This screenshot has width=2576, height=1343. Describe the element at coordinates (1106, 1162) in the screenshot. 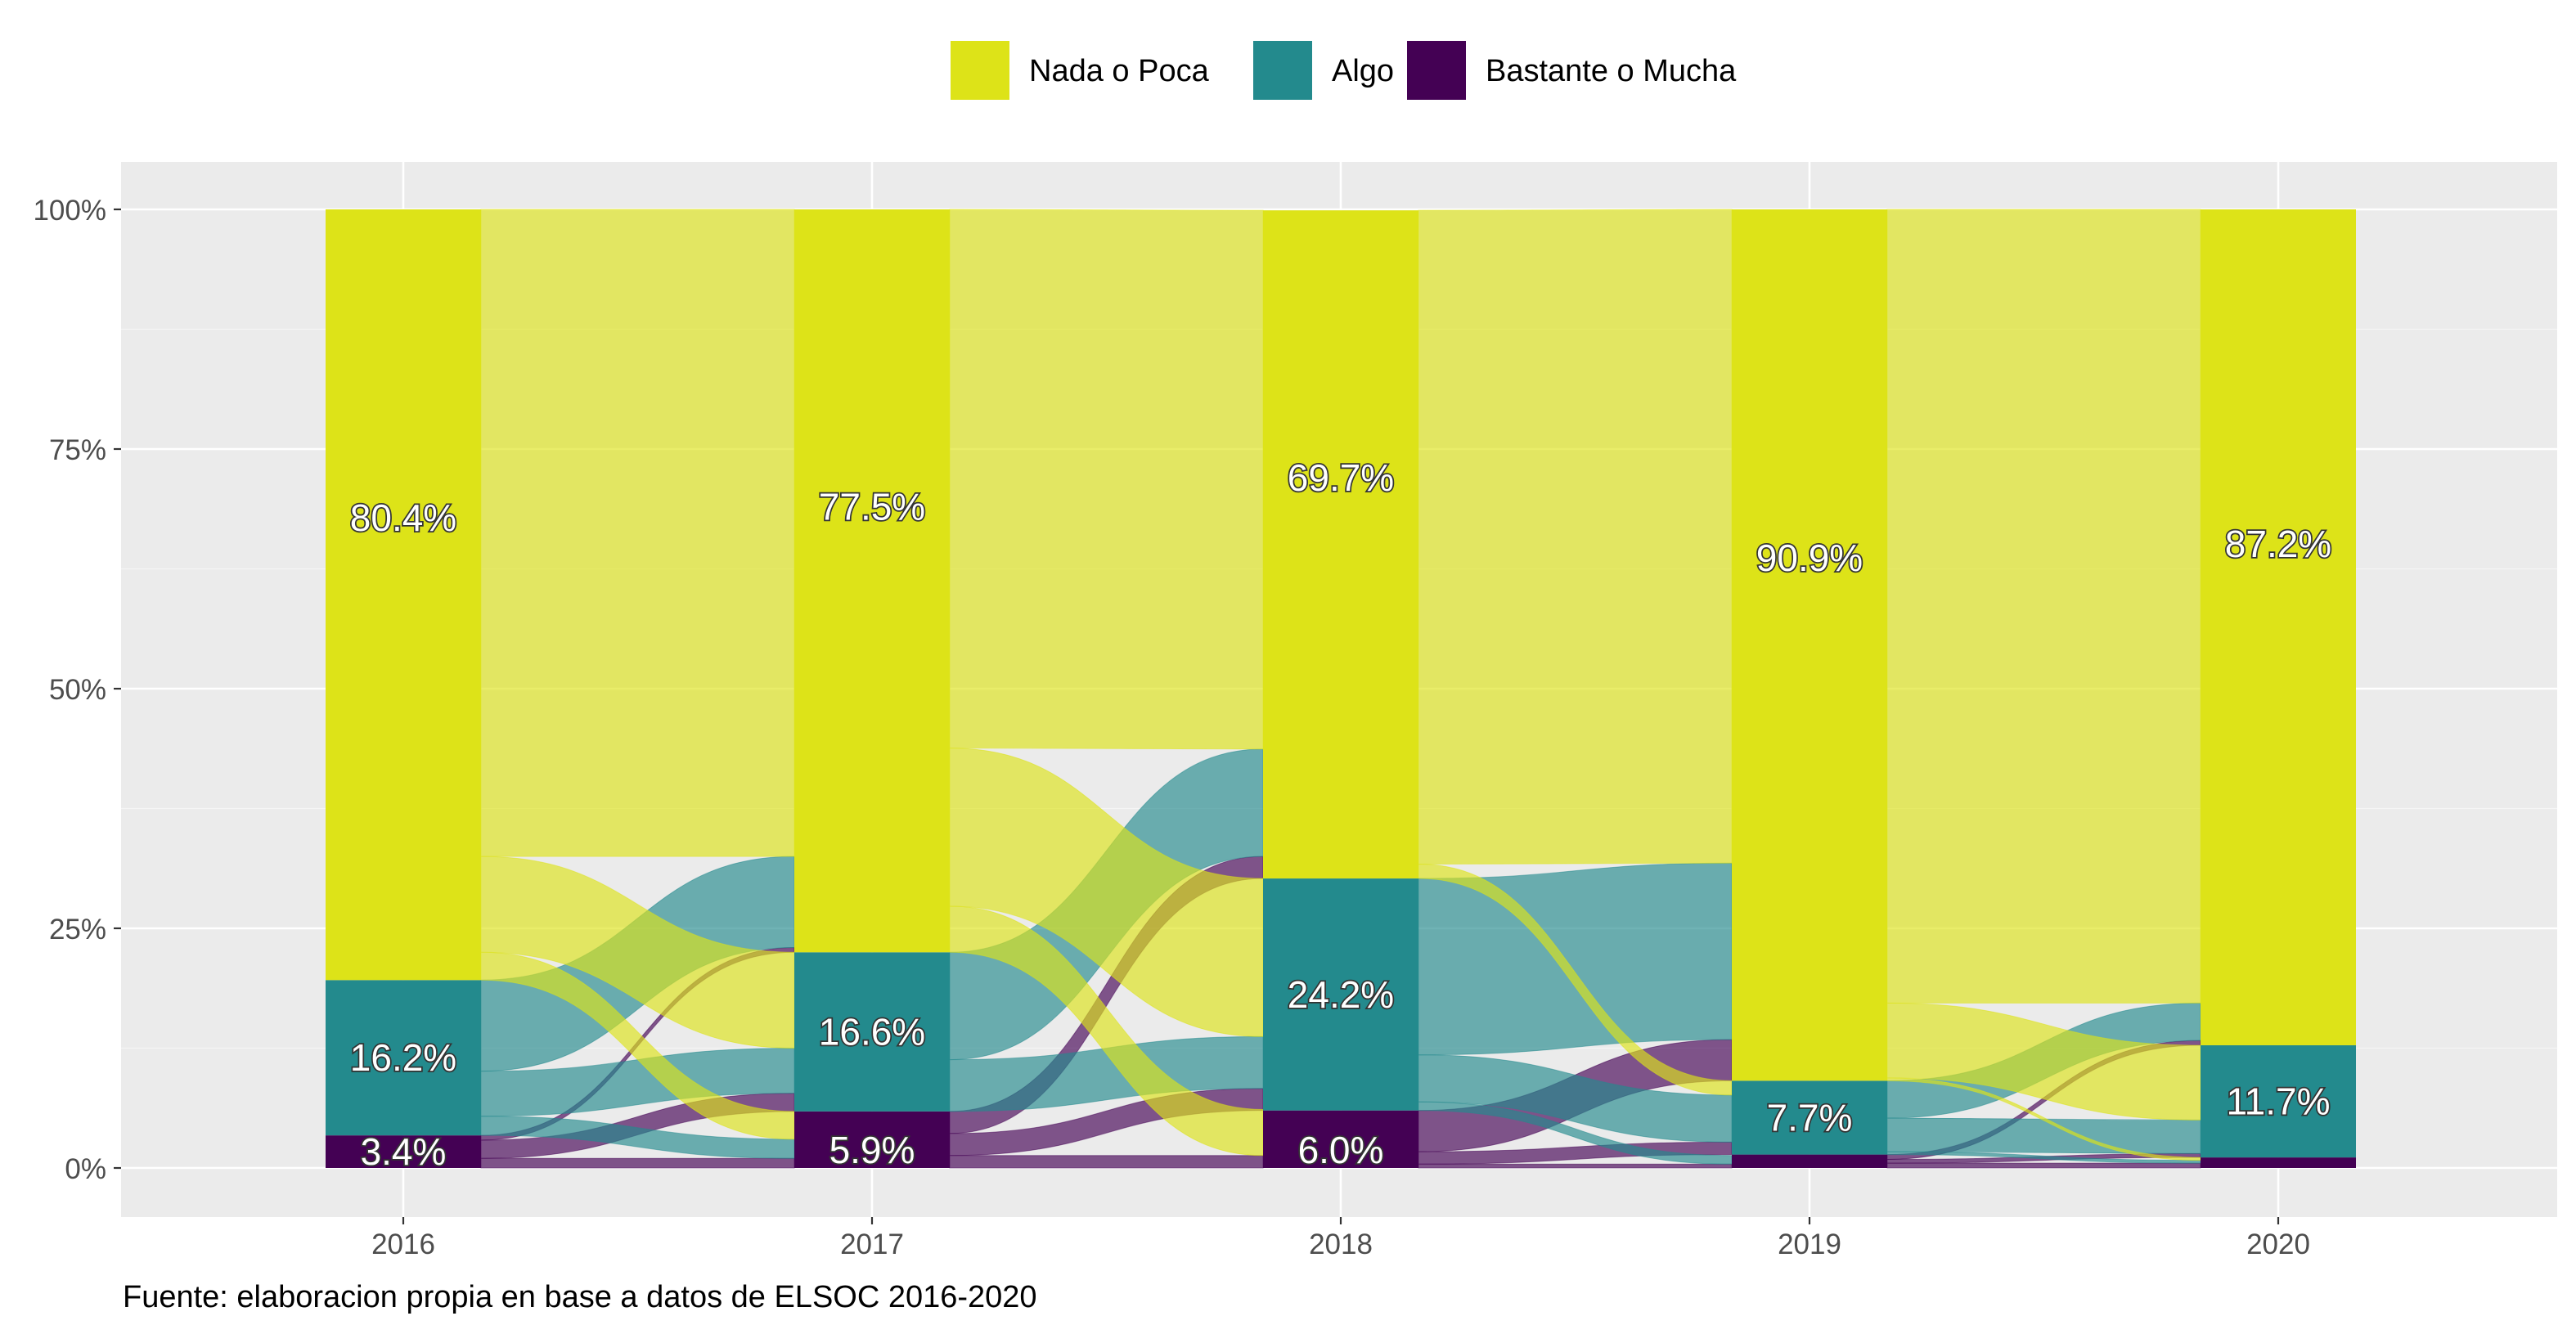

I see `flow-2017-bastante-o-mucha-to-bastante-o-mucha` at that location.